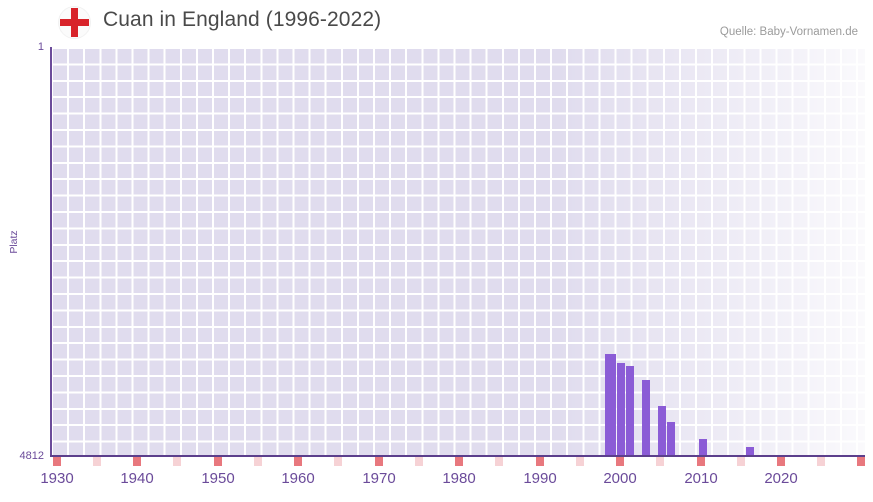  I want to click on x-axis-label-2020: 2020, so click(781, 478).